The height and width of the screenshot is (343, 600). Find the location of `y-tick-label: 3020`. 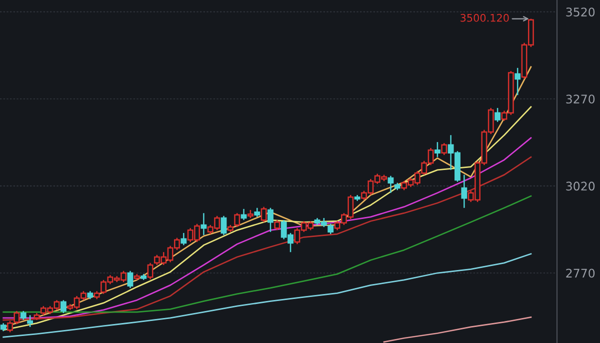

y-tick-label: 3020 is located at coordinates (580, 186).